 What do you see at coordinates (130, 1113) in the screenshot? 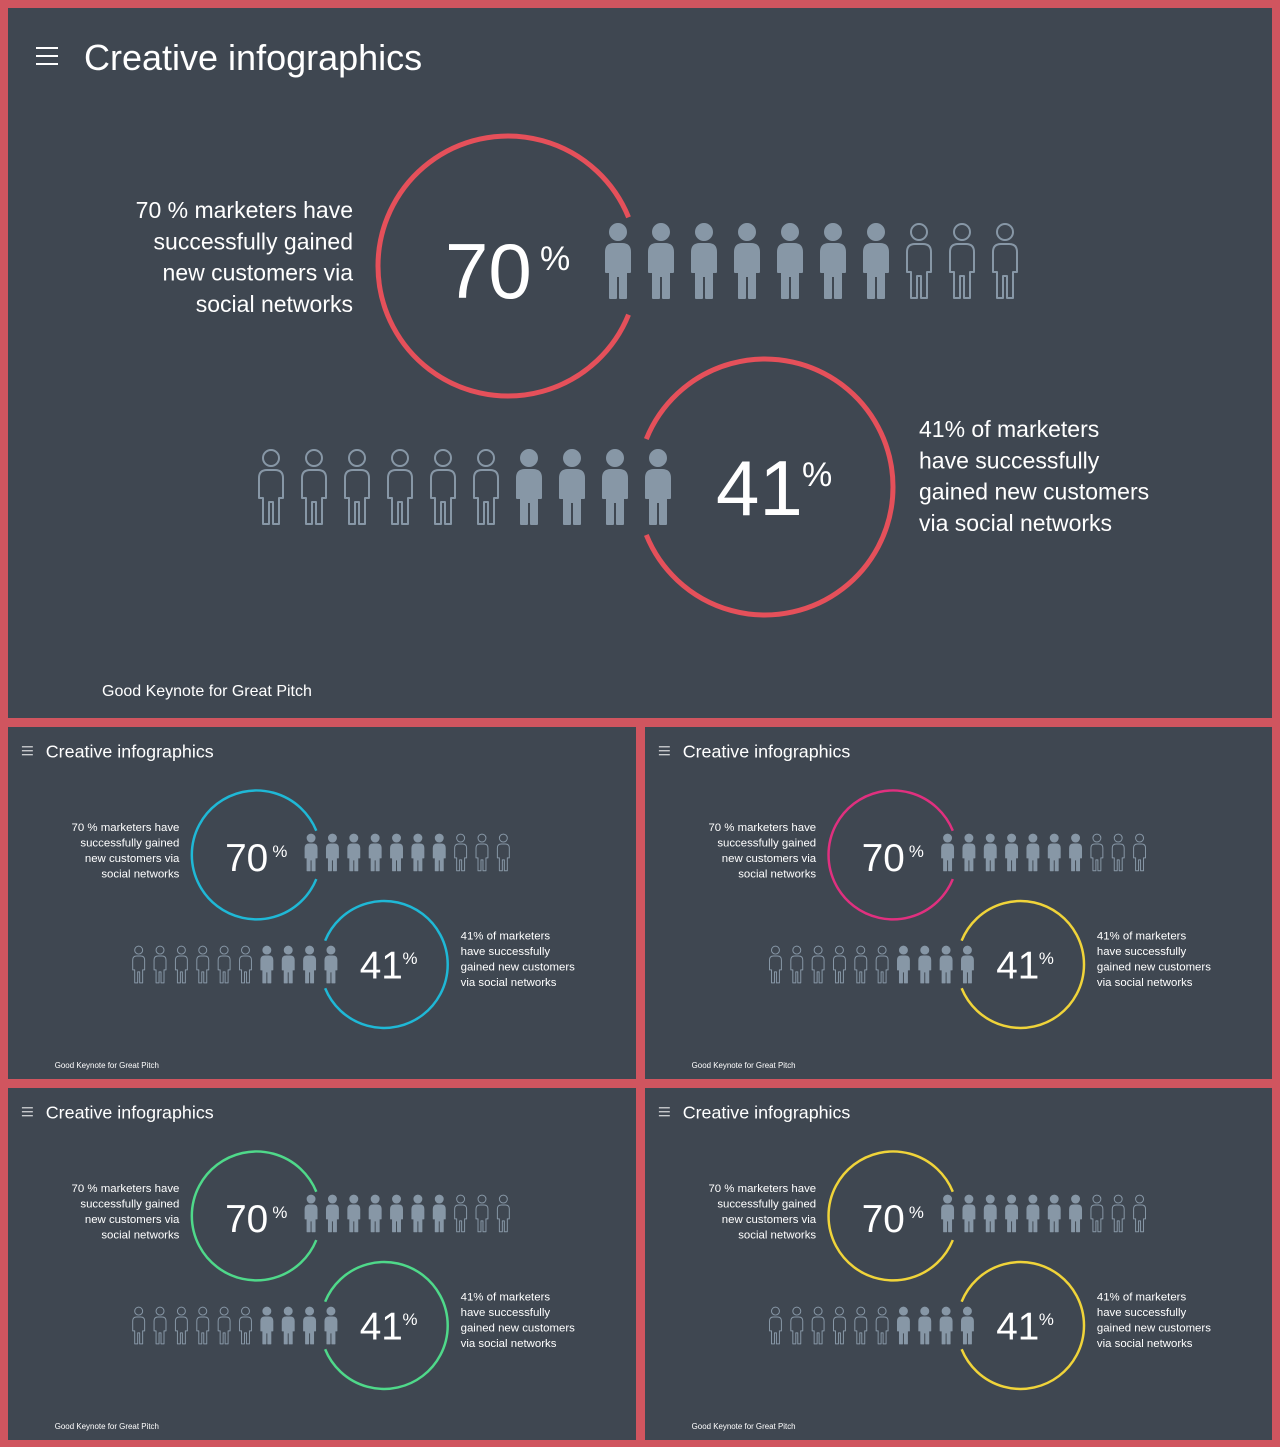
I see `slide-title: Creative infographics` at bounding box center [130, 1113].